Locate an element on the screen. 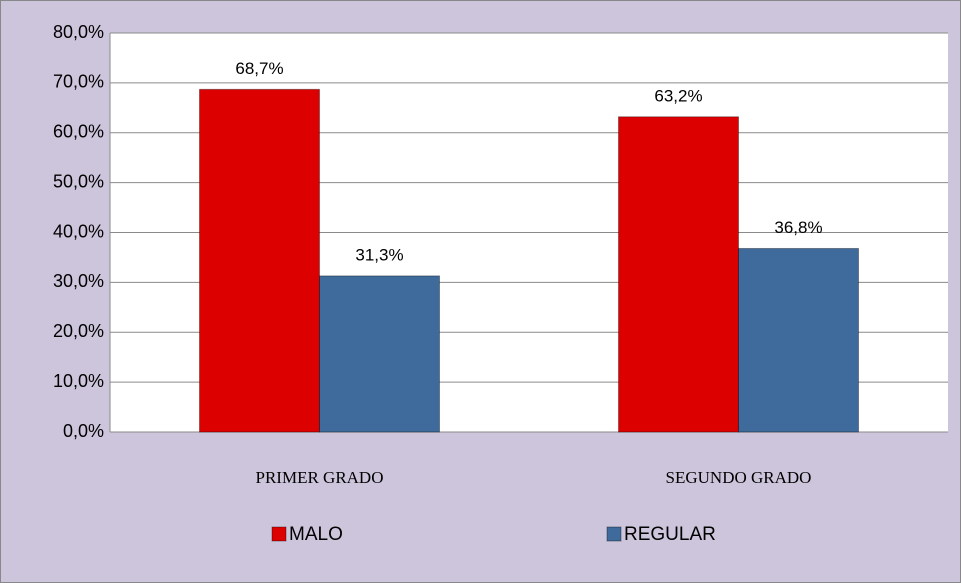  y-tick-label: 10,0% is located at coordinates (78, 381).